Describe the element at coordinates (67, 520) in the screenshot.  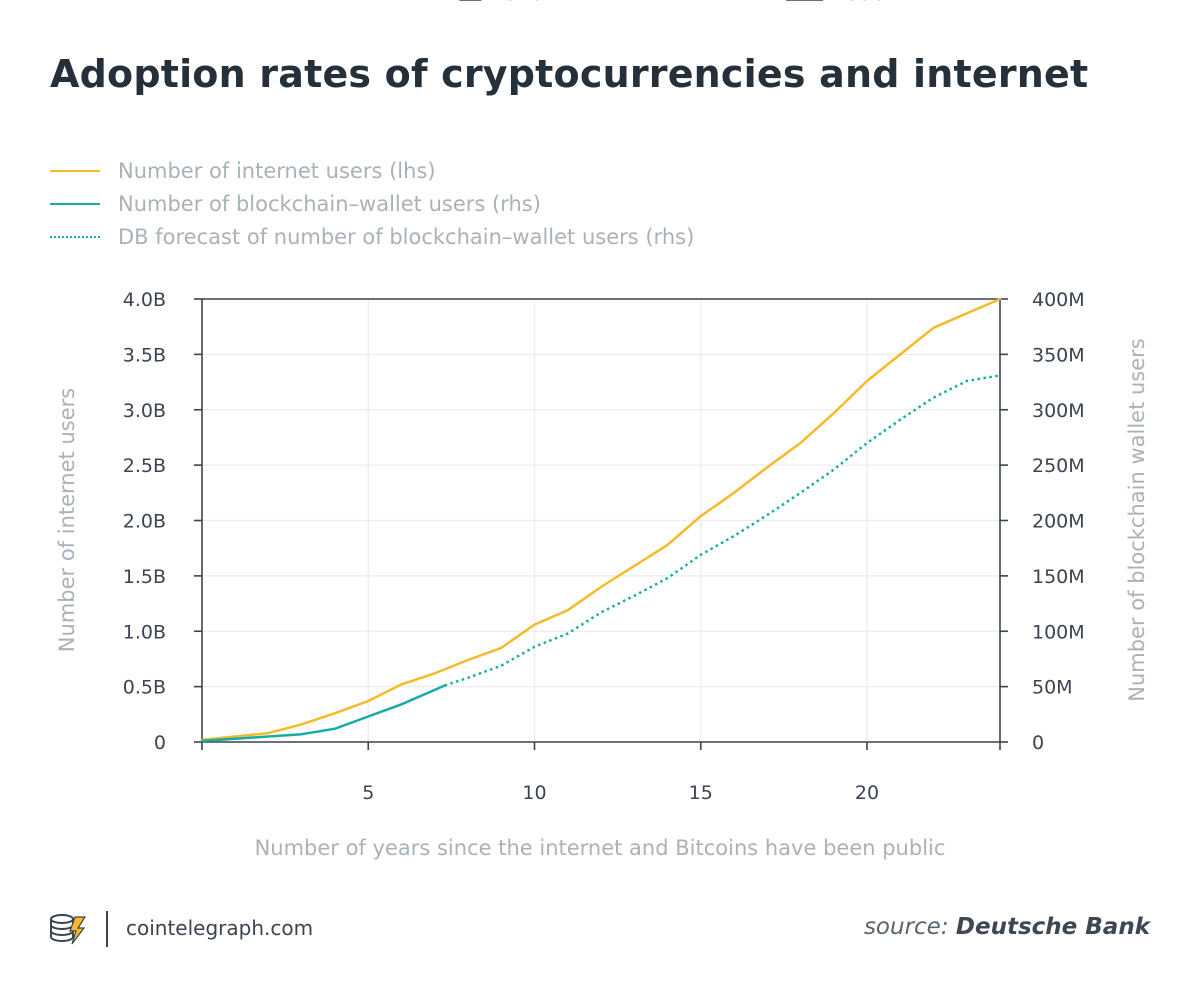
I see `y-left-axis-title: Number of internet users` at that location.